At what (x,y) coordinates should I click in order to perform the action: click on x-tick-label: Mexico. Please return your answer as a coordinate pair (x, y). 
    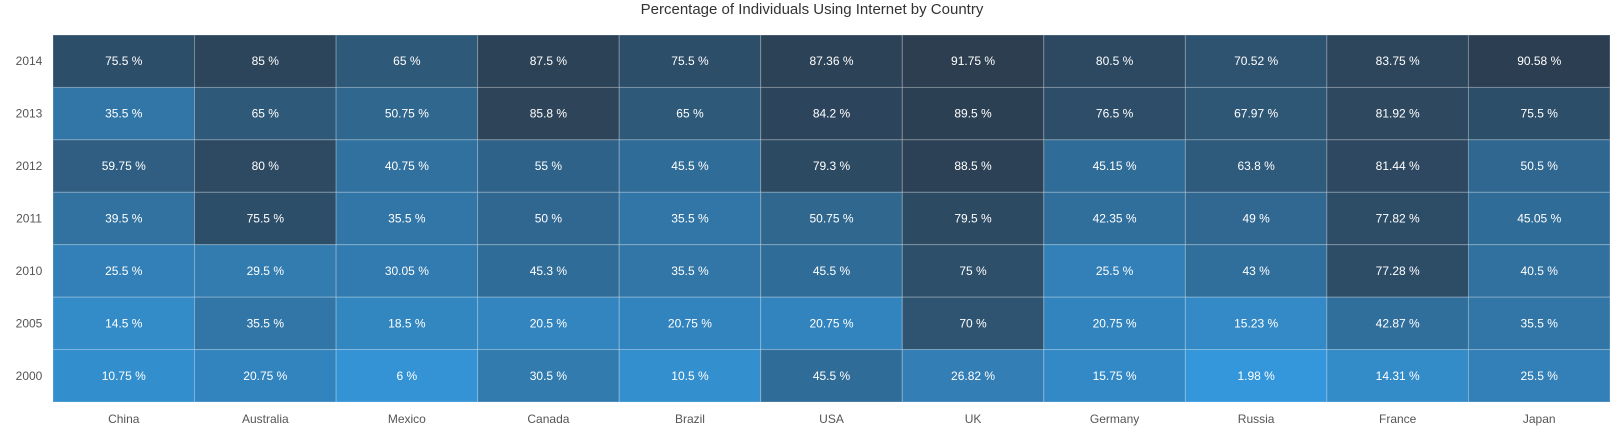
    Looking at the image, I should click on (407, 419).